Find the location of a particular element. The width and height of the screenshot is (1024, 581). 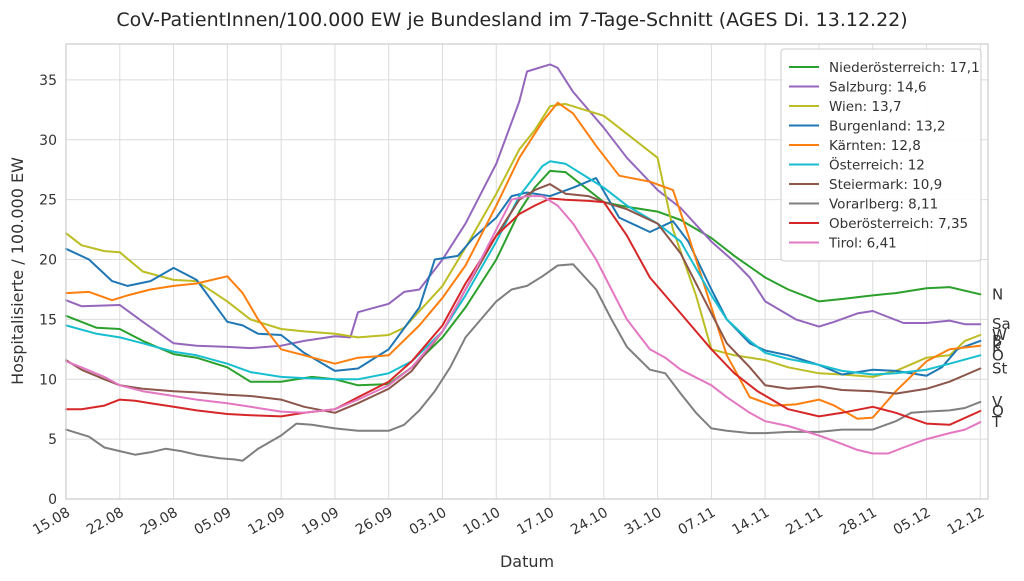

end-label: St is located at coordinates (1000, 368).